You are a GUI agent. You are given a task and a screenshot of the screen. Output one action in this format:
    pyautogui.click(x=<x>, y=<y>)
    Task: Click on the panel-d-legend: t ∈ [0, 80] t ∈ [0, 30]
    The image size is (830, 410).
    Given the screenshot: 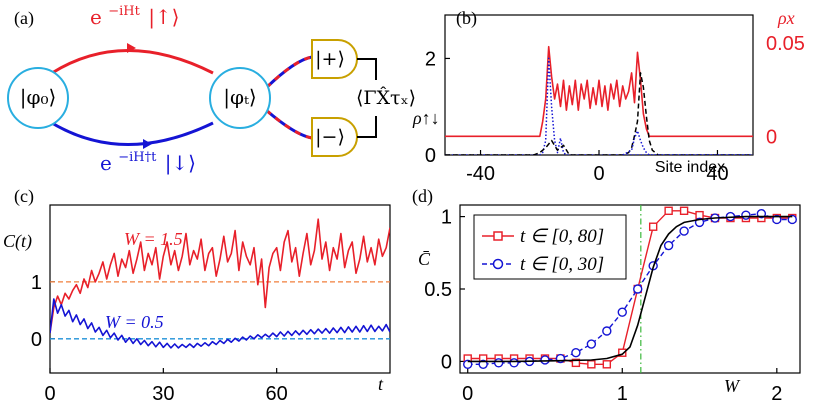 What is the action you would take?
    pyautogui.click(x=550, y=247)
    